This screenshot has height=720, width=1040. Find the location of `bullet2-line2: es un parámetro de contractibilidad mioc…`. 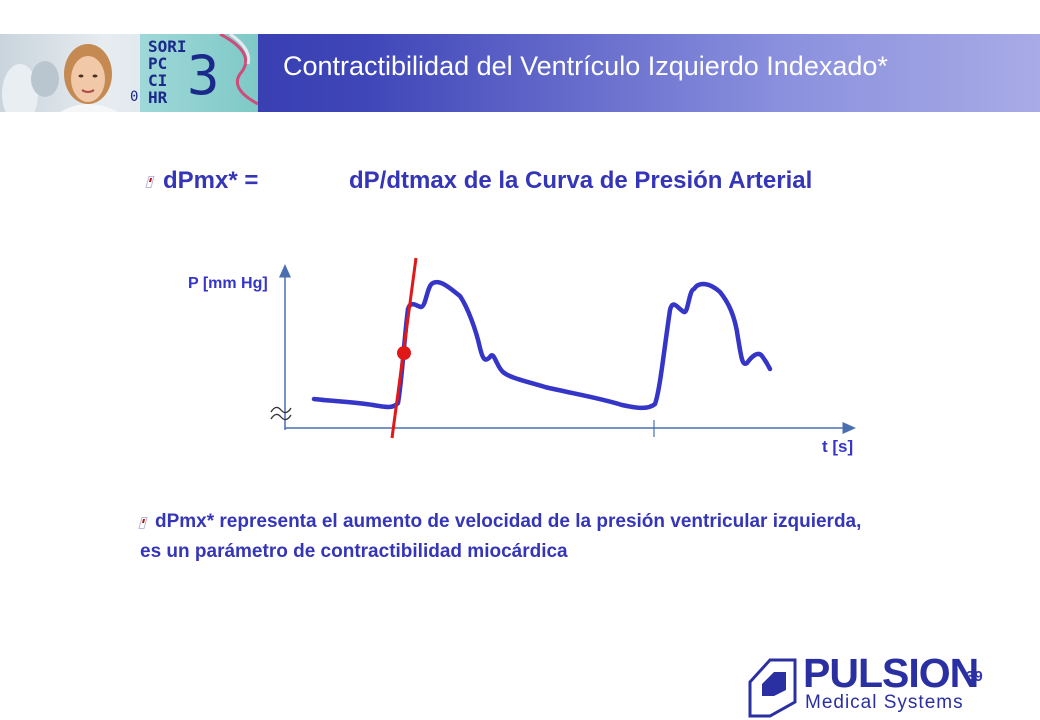

bullet2-line2: es un parámetro de contractibilidad mioc… is located at coordinates (354, 551).